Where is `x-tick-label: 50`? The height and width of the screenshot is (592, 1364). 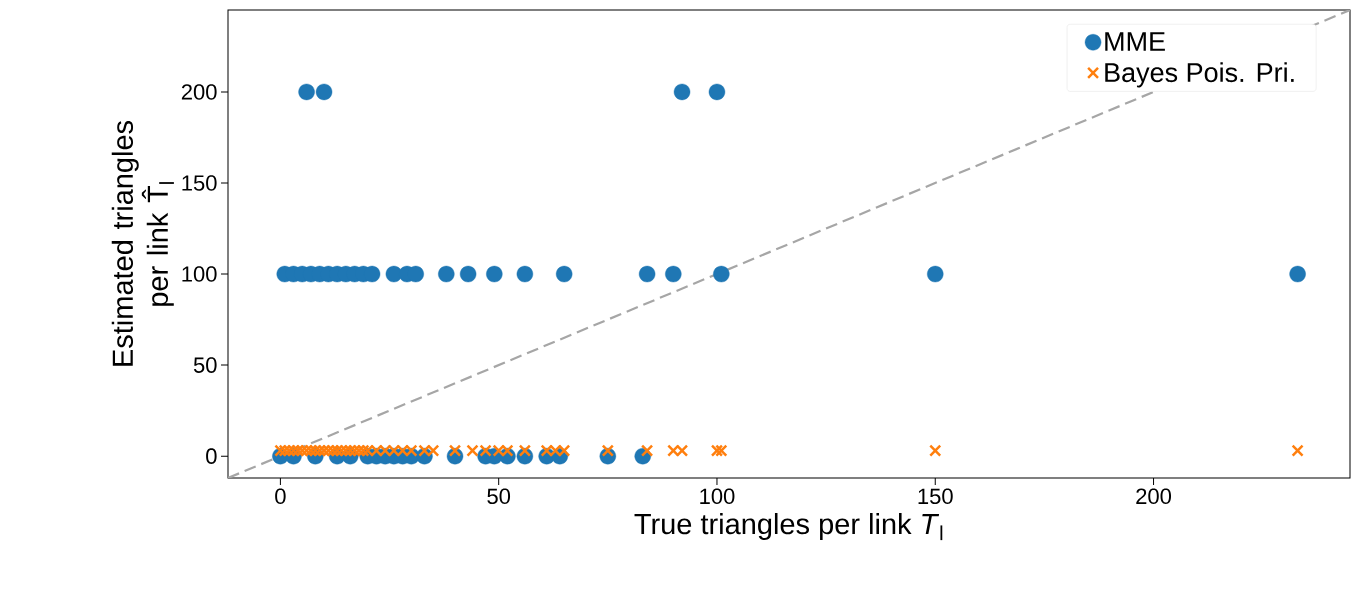
x-tick-label: 50 is located at coordinates (499, 496).